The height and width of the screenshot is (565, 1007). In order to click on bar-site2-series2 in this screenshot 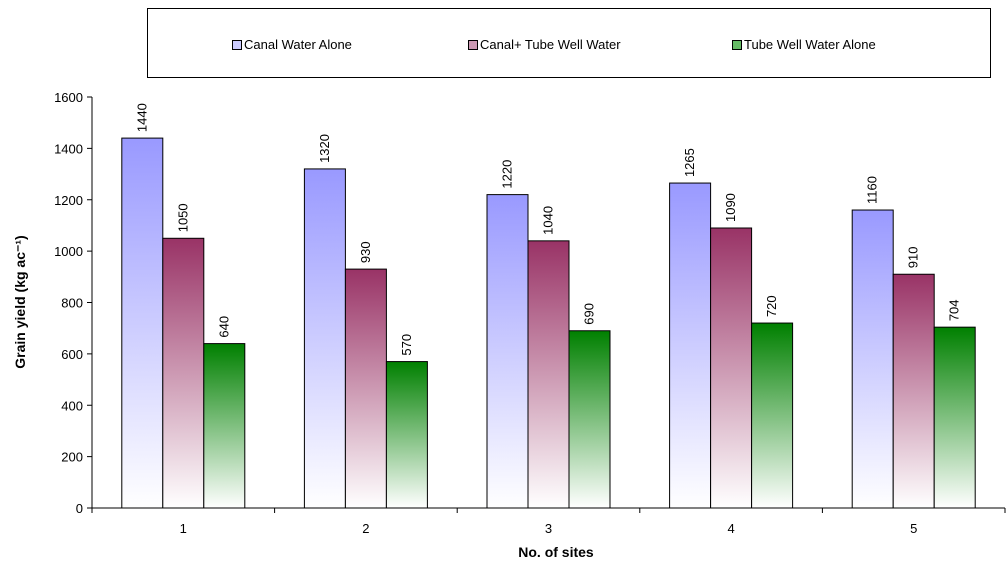, I will do `click(365, 388)`.